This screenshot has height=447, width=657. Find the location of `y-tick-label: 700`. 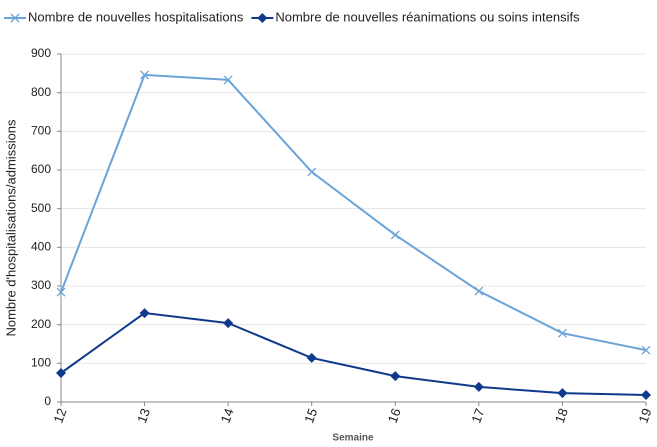

y-tick-label: 700 is located at coordinates (41, 131).